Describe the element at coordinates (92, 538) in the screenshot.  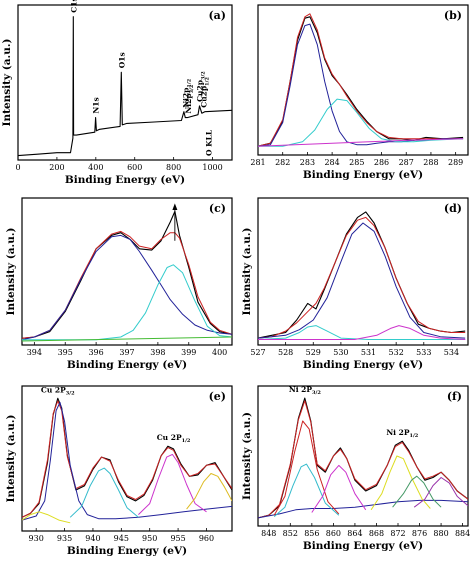
I see `x-tick-label: 940` at that location.